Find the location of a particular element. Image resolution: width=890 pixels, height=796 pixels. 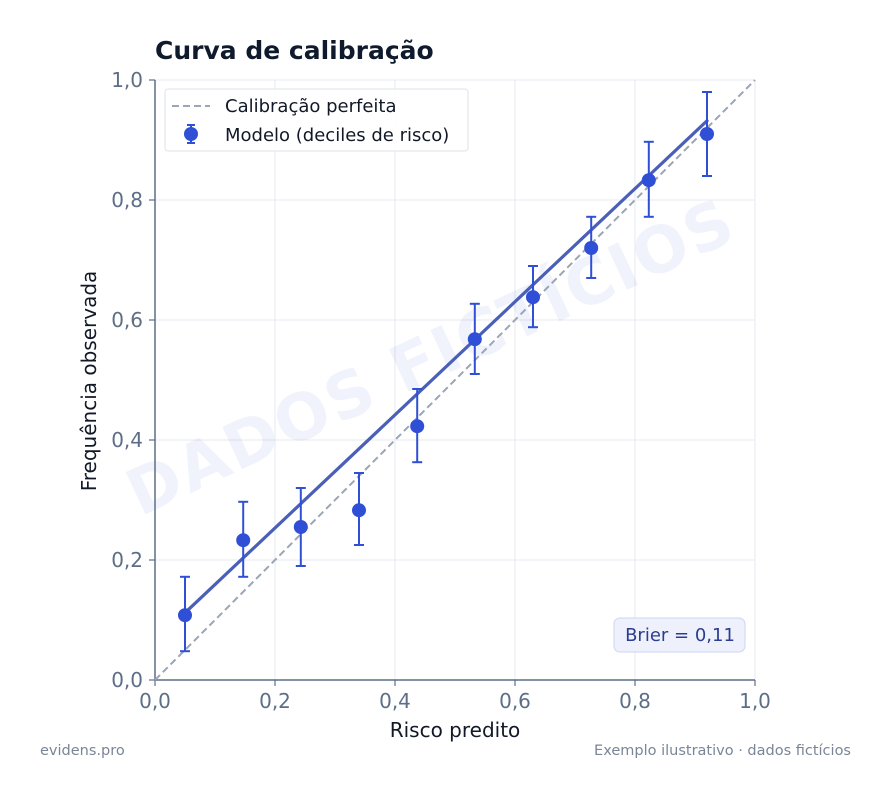

x-tick-label-0: 0,0 is located at coordinates (155, 701).